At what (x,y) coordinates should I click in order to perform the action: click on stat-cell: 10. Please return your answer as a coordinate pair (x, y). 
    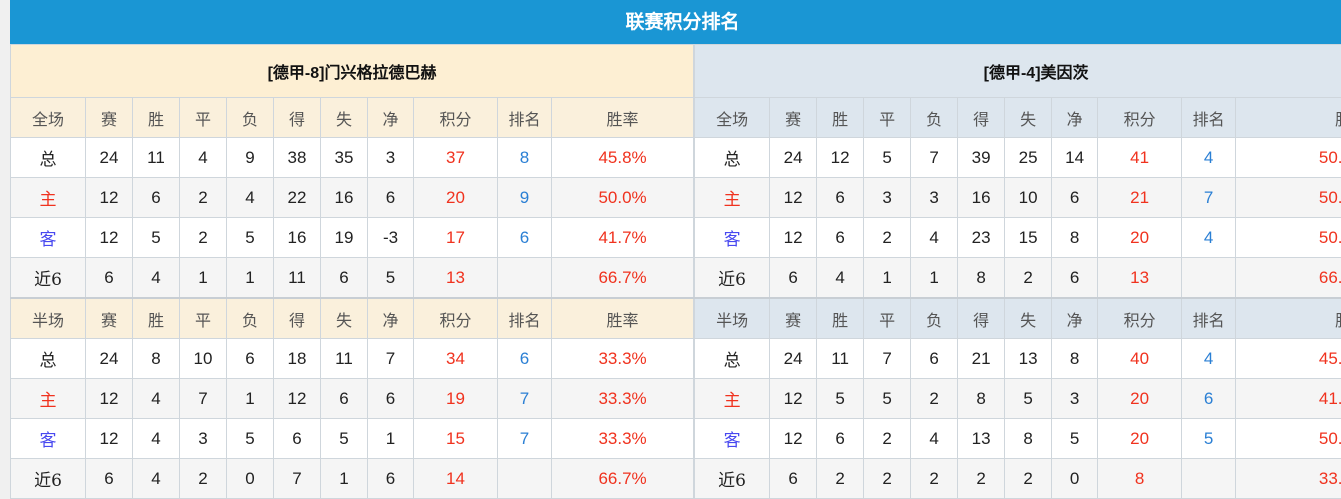
    Looking at the image, I should click on (1028, 197).